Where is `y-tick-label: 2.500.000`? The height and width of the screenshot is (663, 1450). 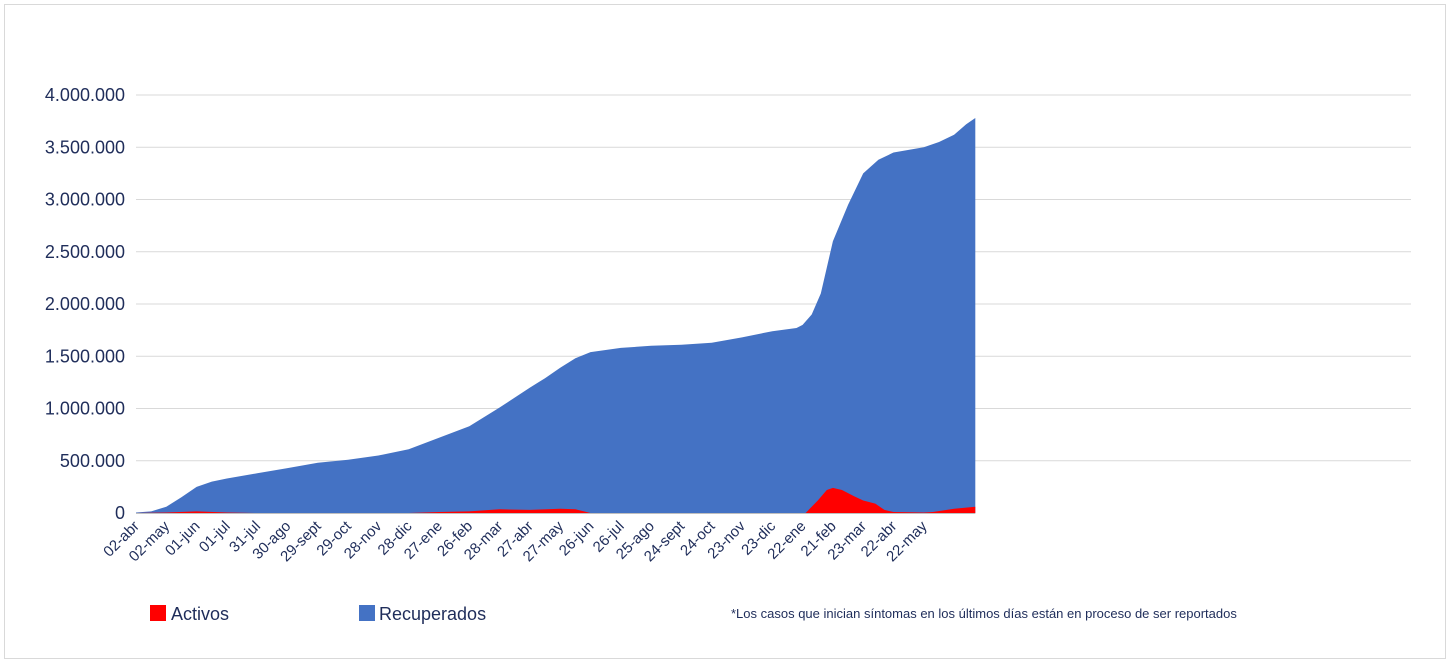
y-tick-label: 2.500.000 is located at coordinates (85, 252).